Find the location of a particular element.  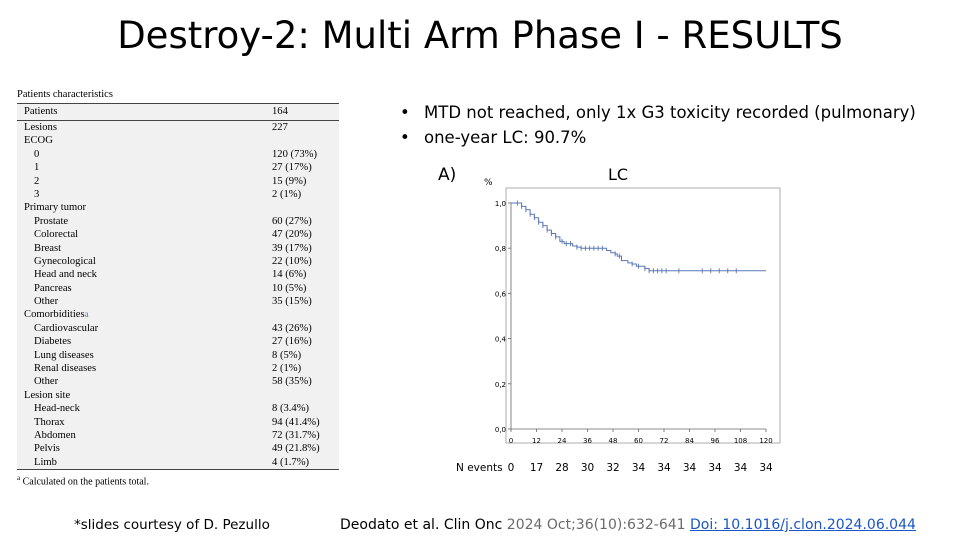

table-row: 1 27 (17%) is located at coordinates (178, 167).